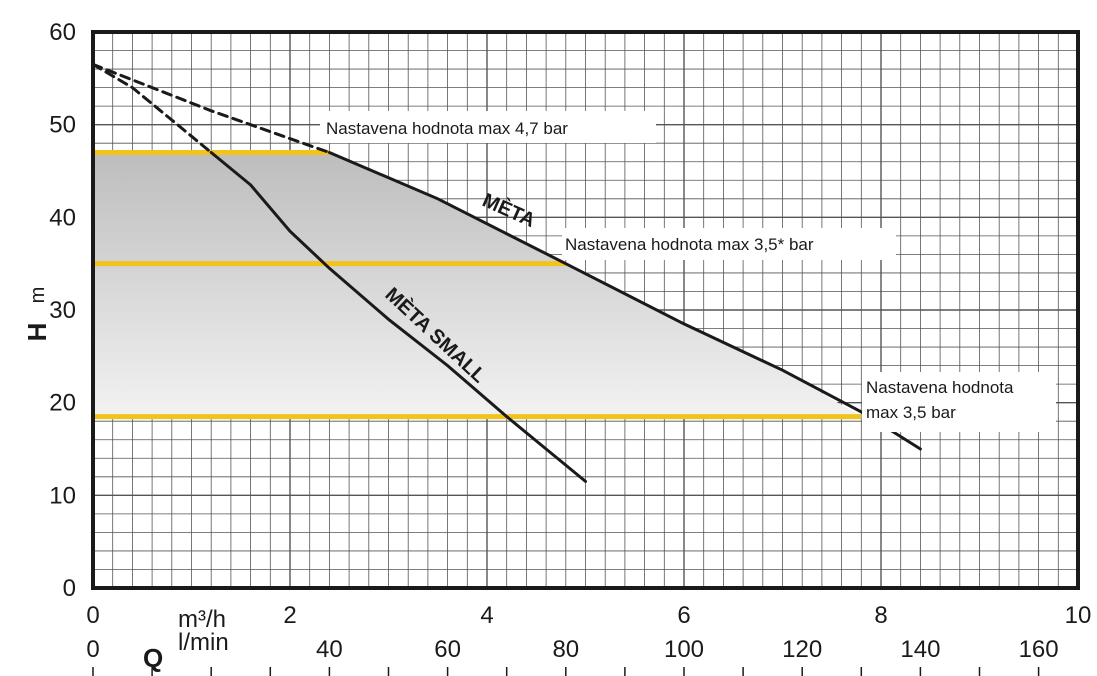  What do you see at coordinates (153, 658) in the screenshot?
I see `x-axis-label: Q` at bounding box center [153, 658].